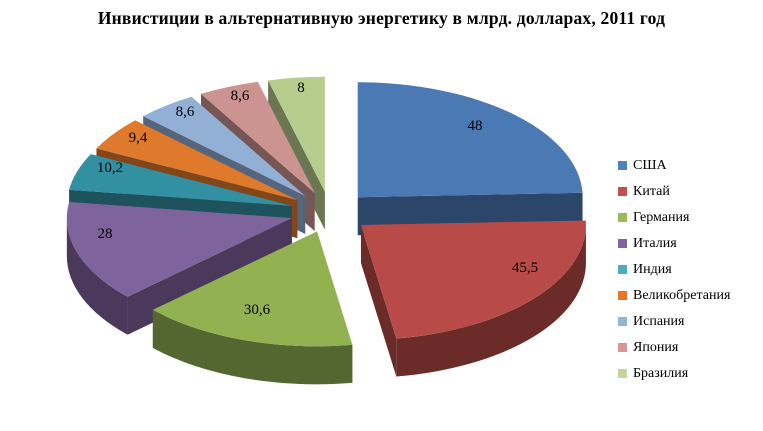  I want to click on legend-item-italy: Италия, so click(674, 244).